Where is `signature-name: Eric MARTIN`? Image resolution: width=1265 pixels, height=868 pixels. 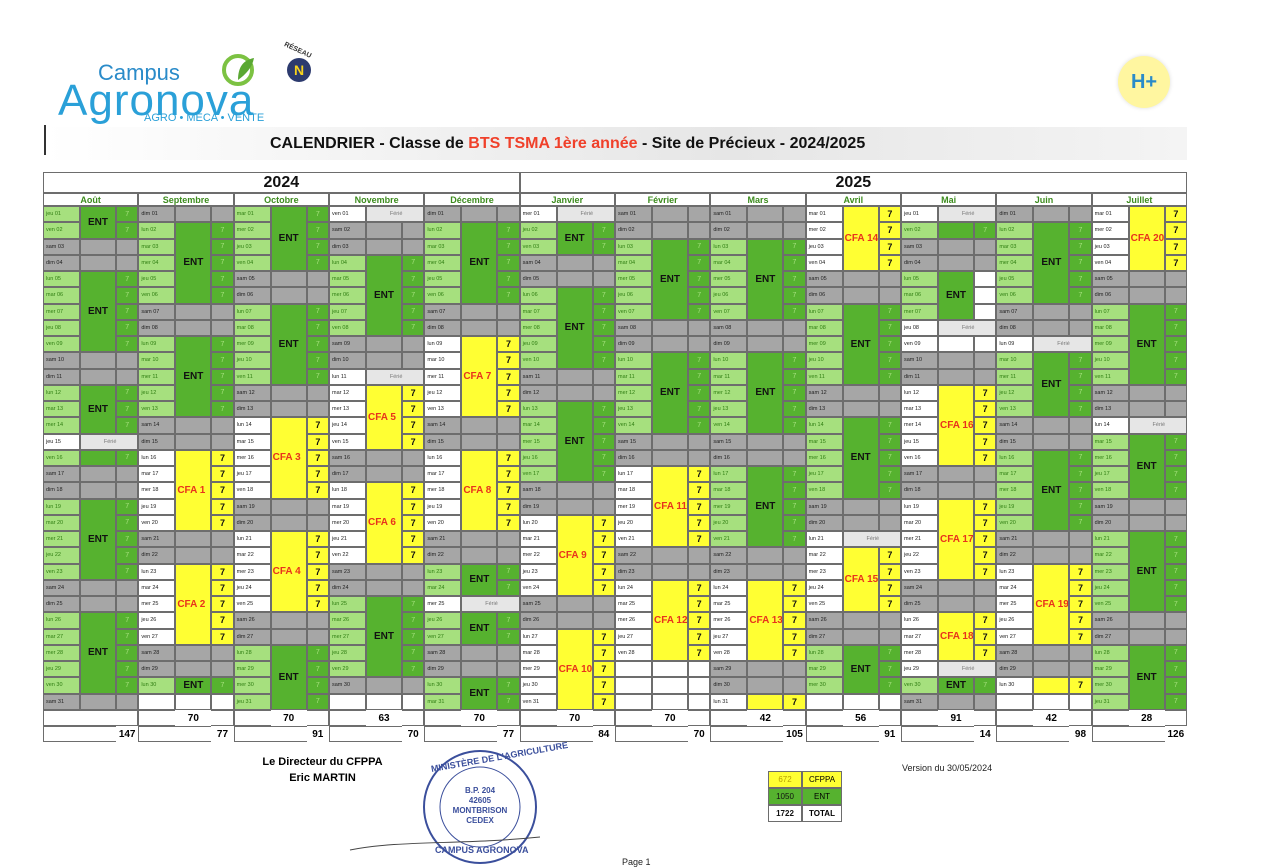 signature-name: Eric MARTIN is located at coordinates (322, 778).